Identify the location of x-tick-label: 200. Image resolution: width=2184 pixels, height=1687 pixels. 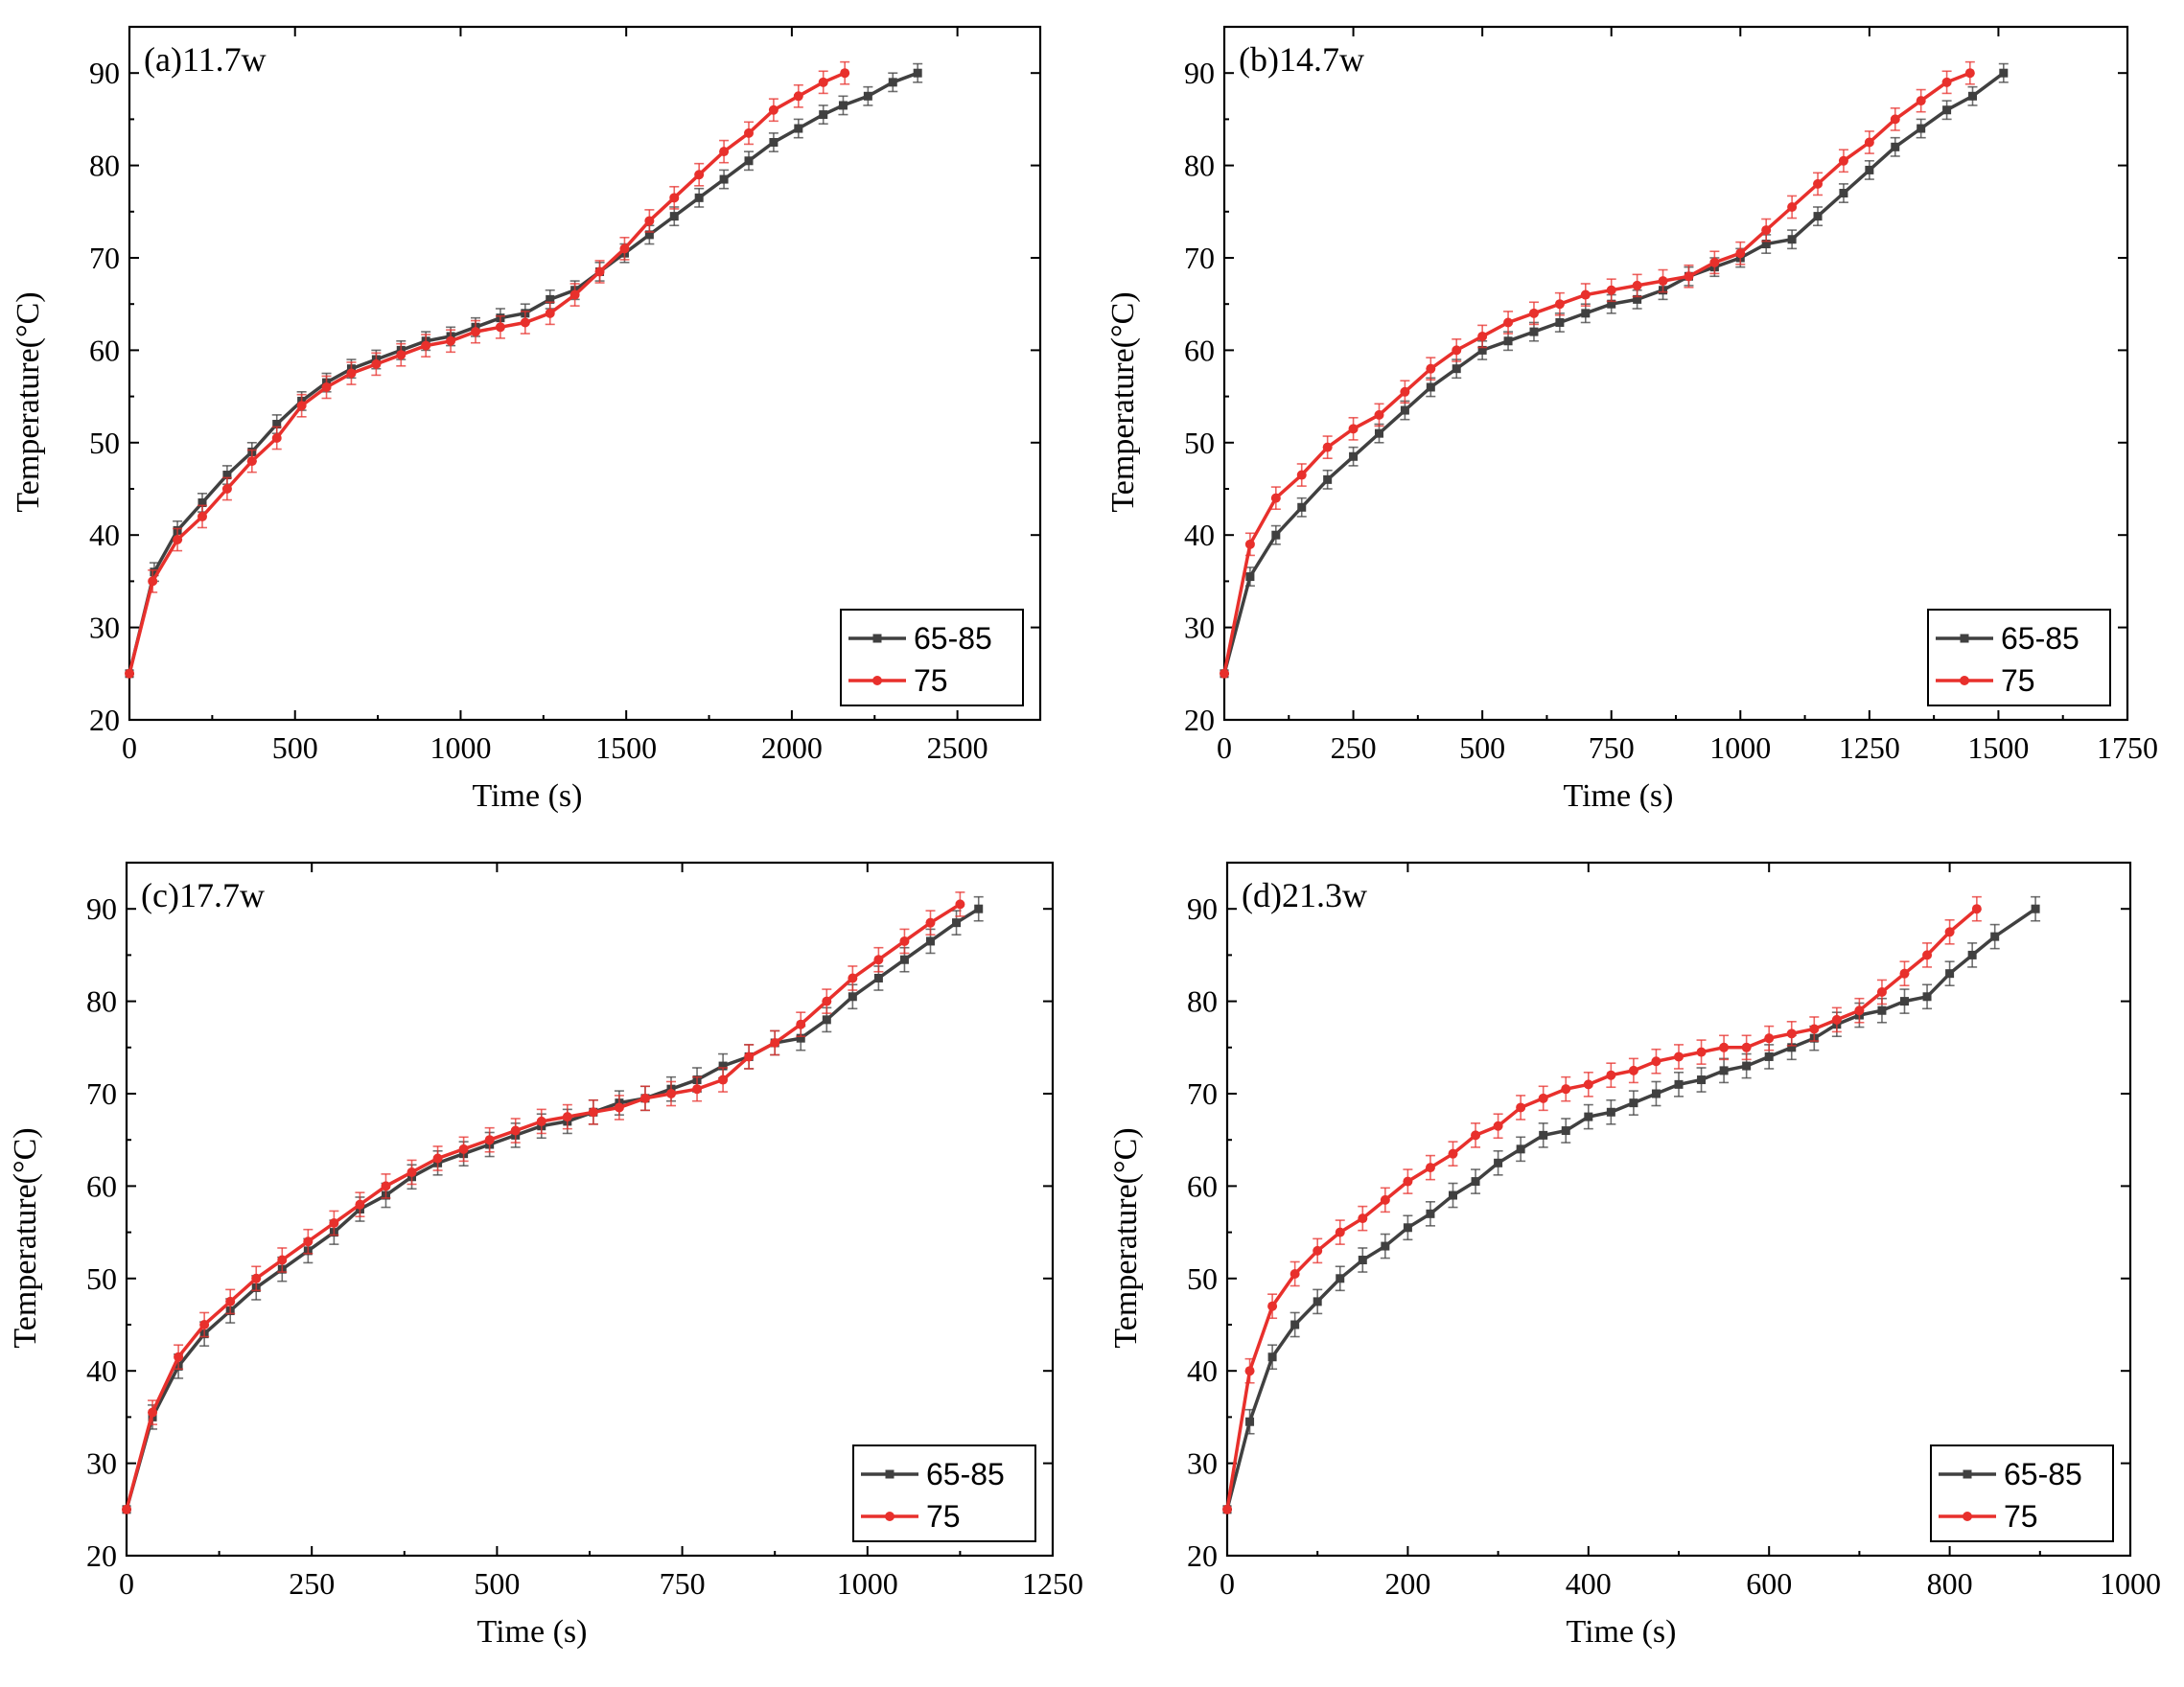
(1407, 1584).